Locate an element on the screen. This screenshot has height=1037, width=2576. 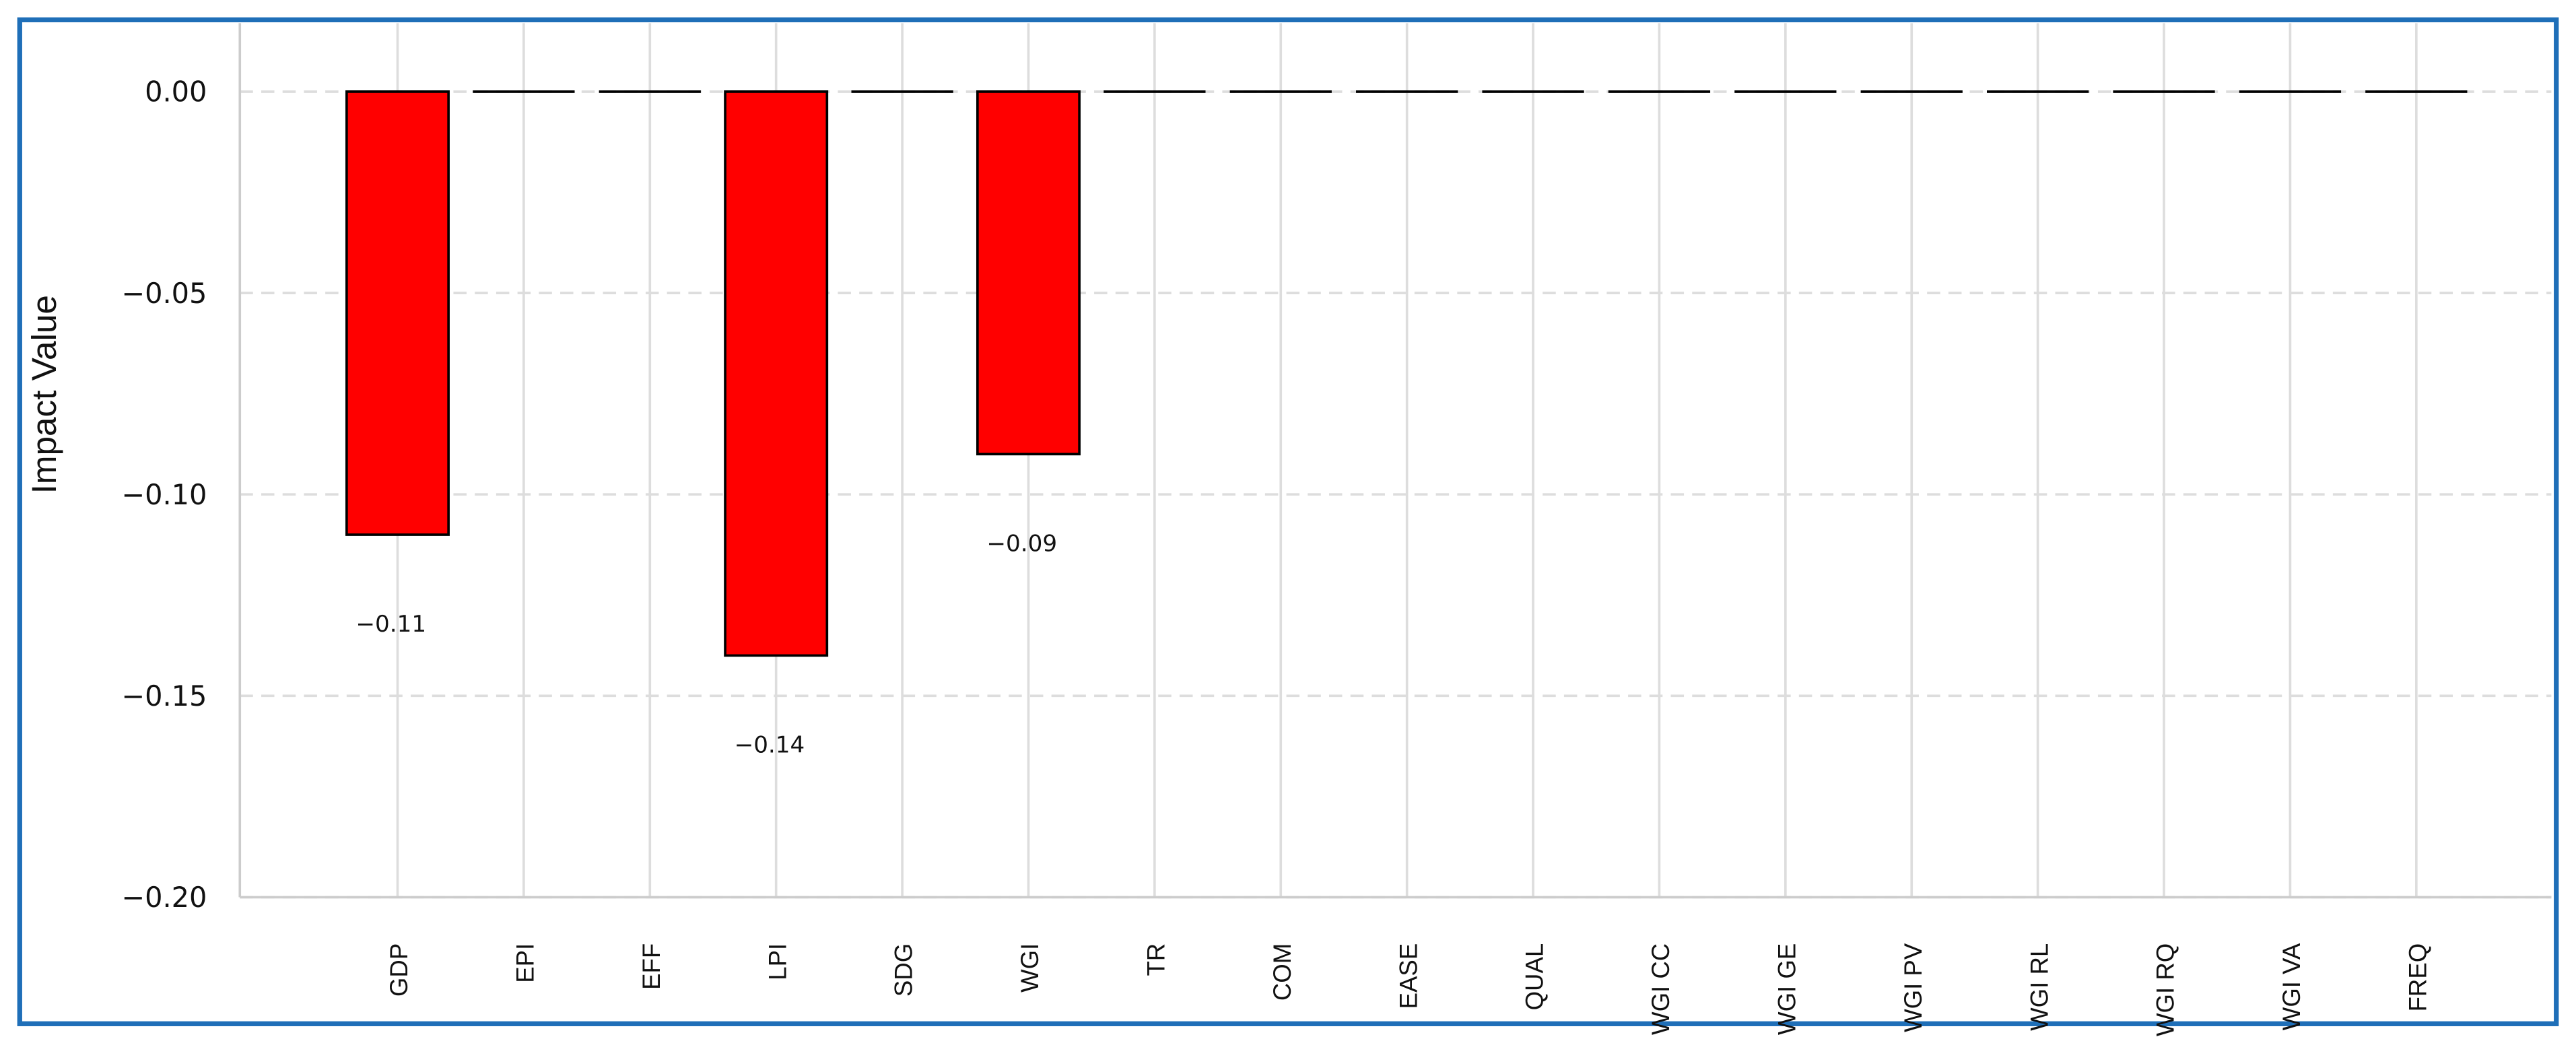
x-tick-label: SDG is located at coordinates (904, 970).